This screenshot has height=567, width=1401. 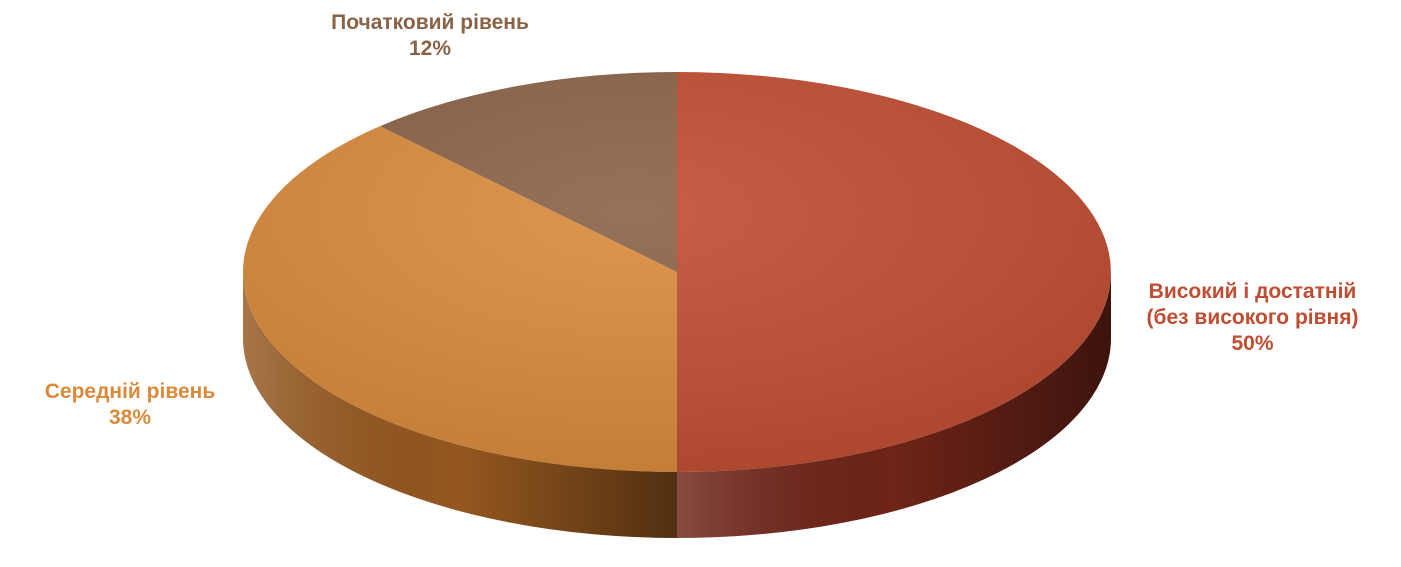 I want to click on slice-label-initial: Початковий рівень 12%, so click(x=430, y=36).